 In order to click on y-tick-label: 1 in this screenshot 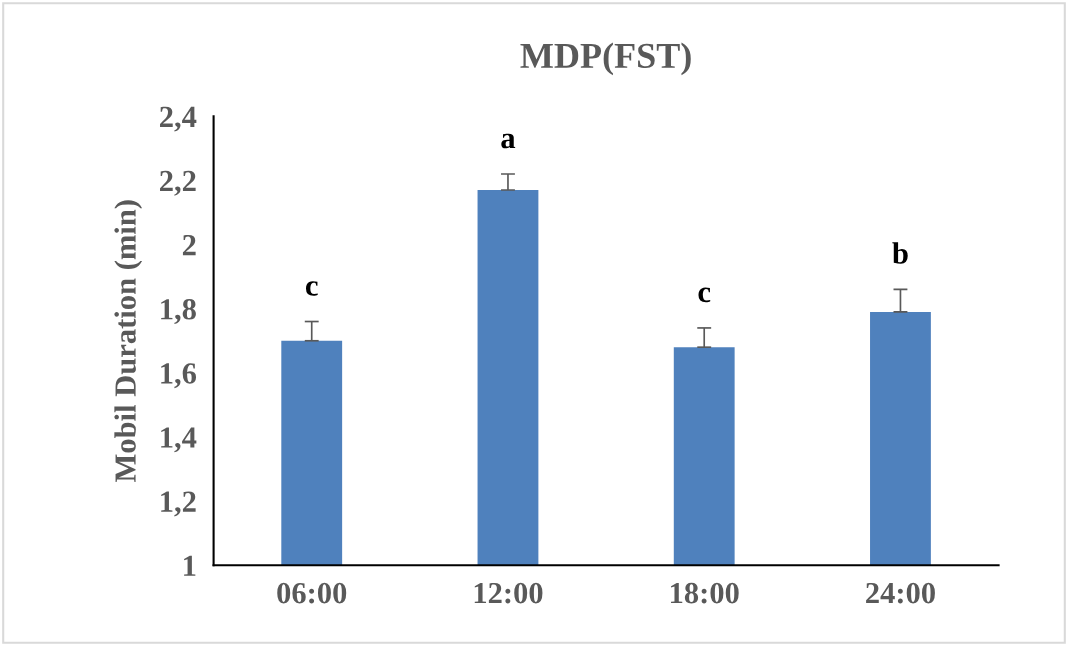, I will do `click(190, 565)`.